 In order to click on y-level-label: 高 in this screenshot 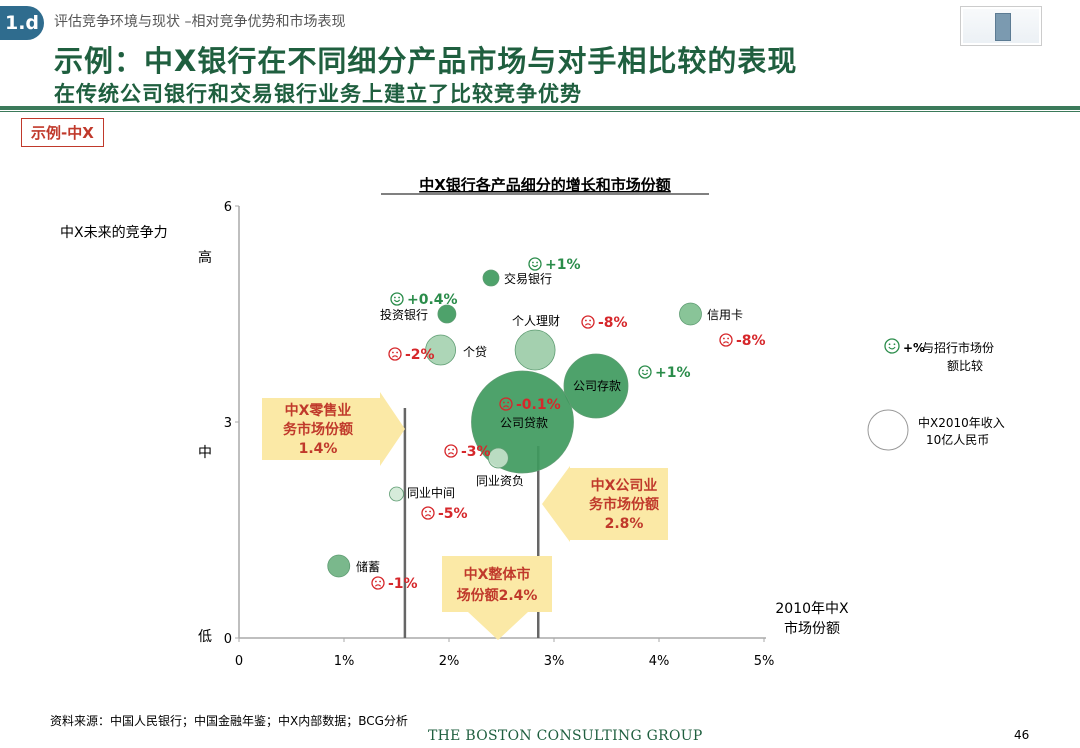, I will do `click(205, 257)`.